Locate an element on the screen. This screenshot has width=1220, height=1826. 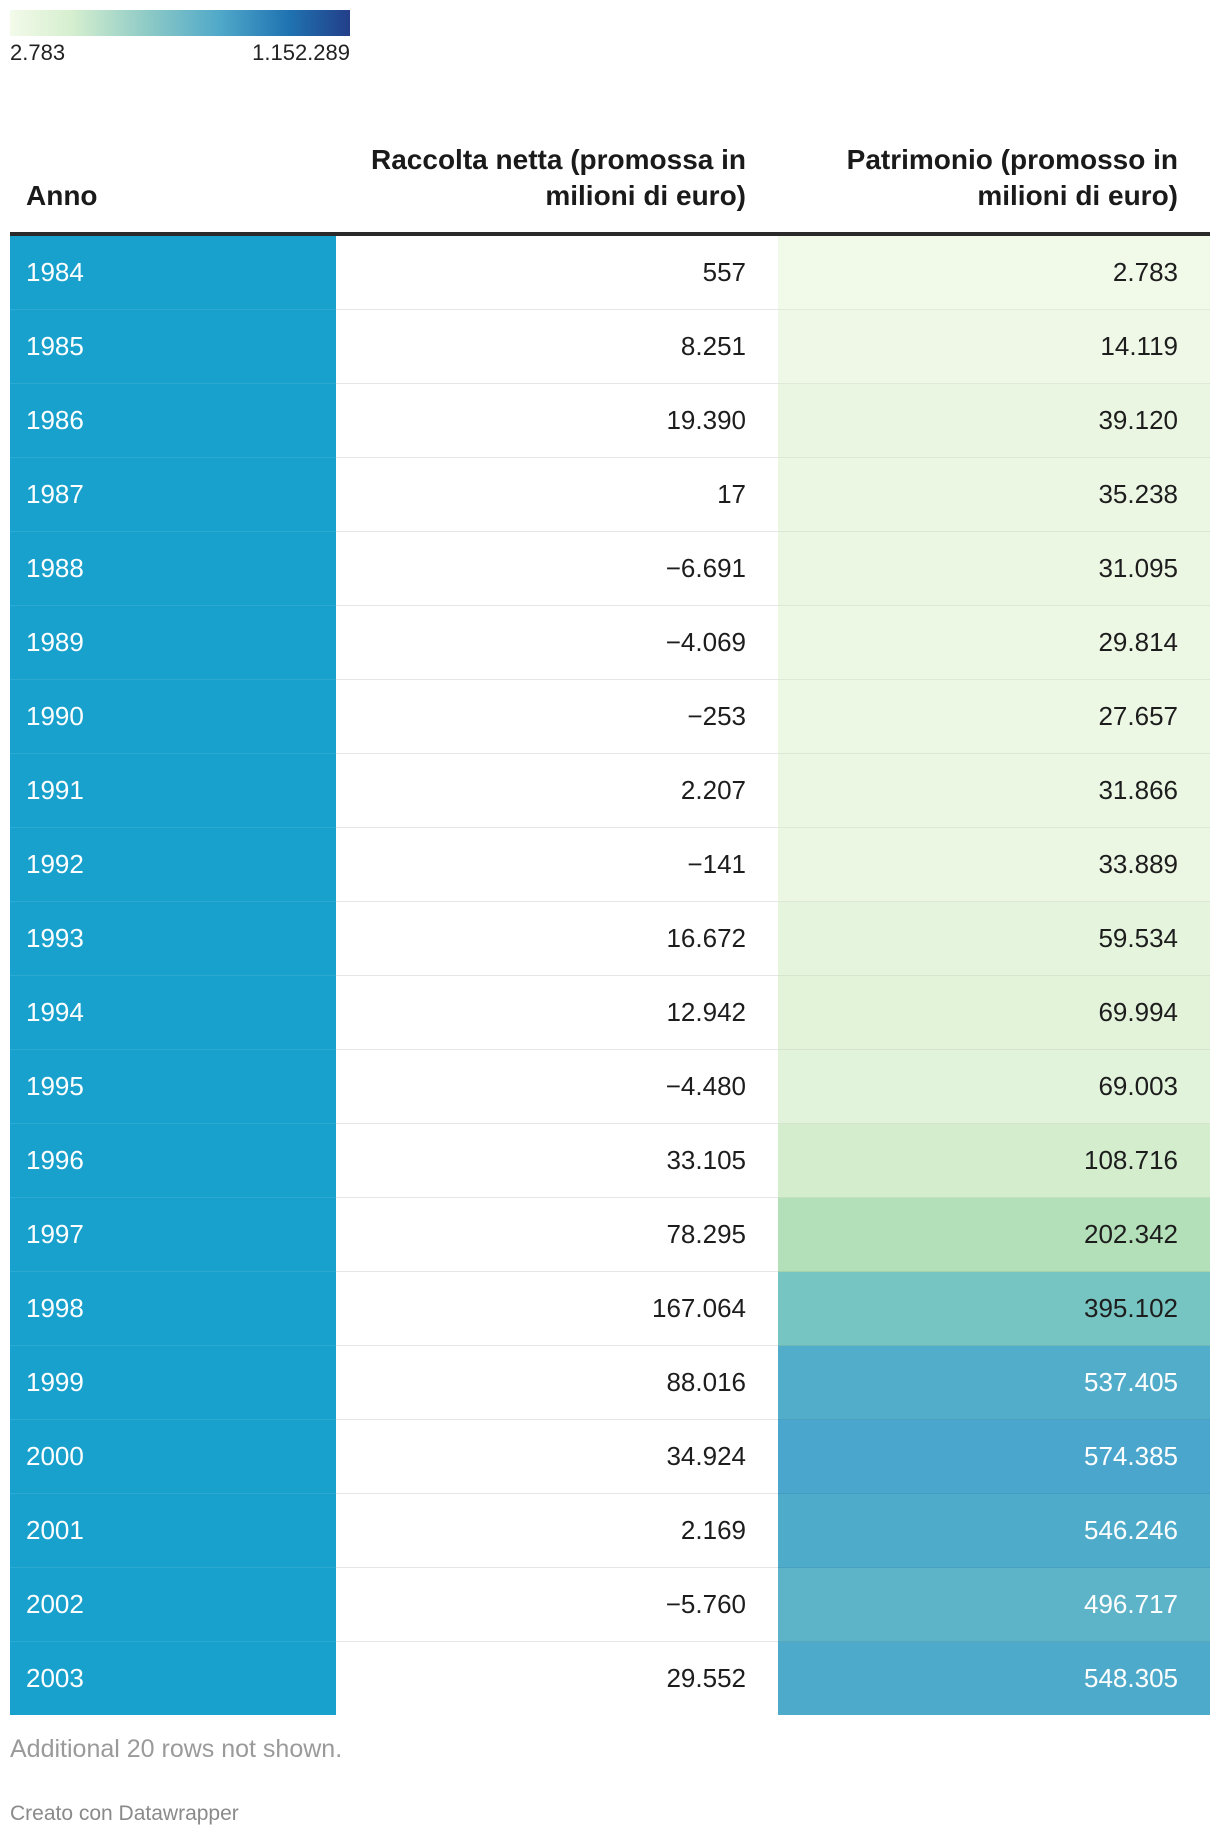
cell-patrimonio: 14.119 is located at coordinates (994, 346).